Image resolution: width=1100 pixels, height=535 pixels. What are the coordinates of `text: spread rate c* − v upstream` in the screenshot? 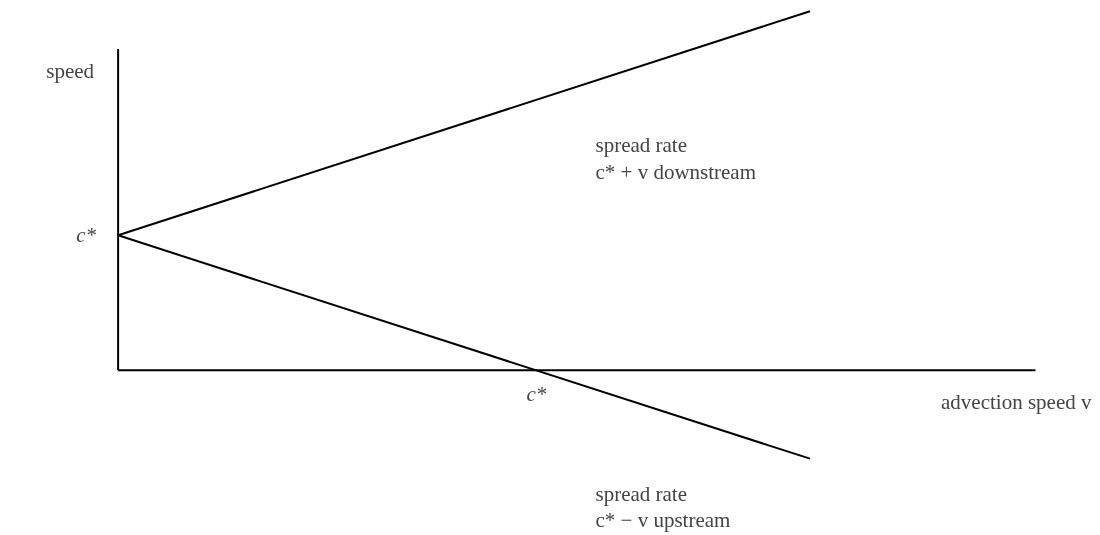 It's located at (663, 507).